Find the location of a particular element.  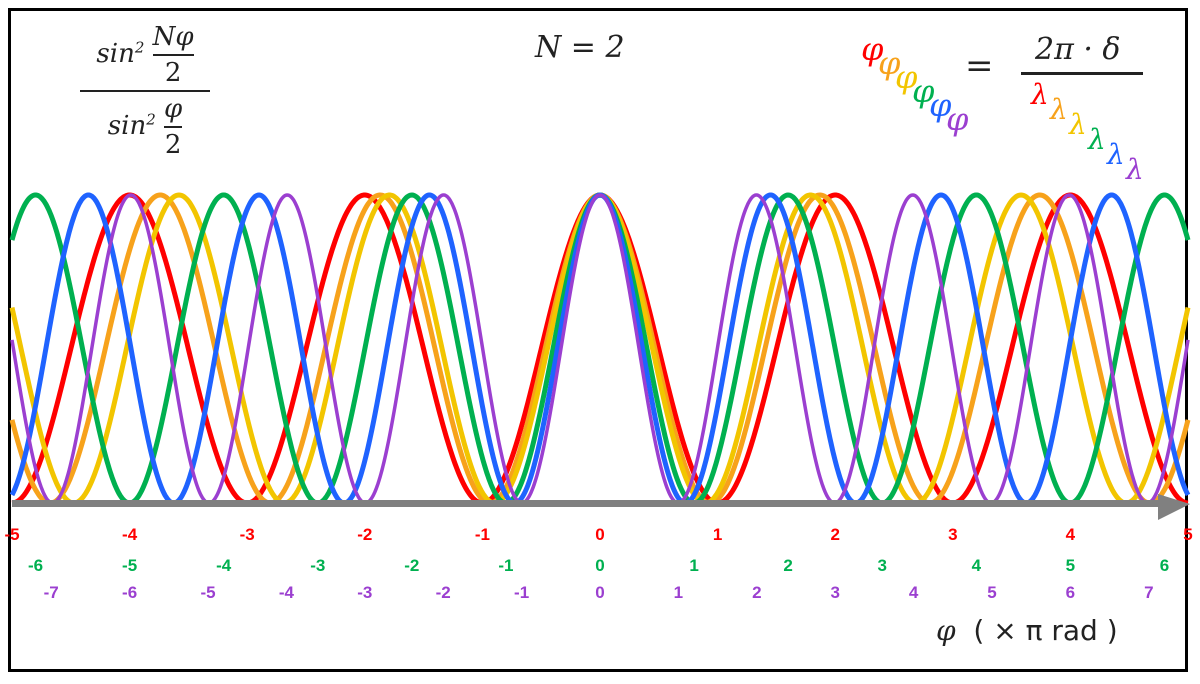

tick-label-row2: -1 is located at coordinates (521, 592).